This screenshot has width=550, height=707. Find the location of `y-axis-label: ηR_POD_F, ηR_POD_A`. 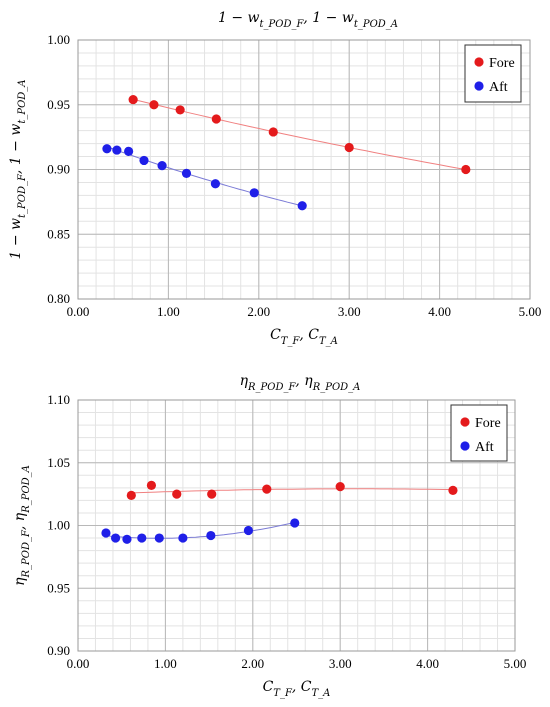

y-axis-label: ηR_POD_F, ηR_POD_A is located at coordinates (22, 525).